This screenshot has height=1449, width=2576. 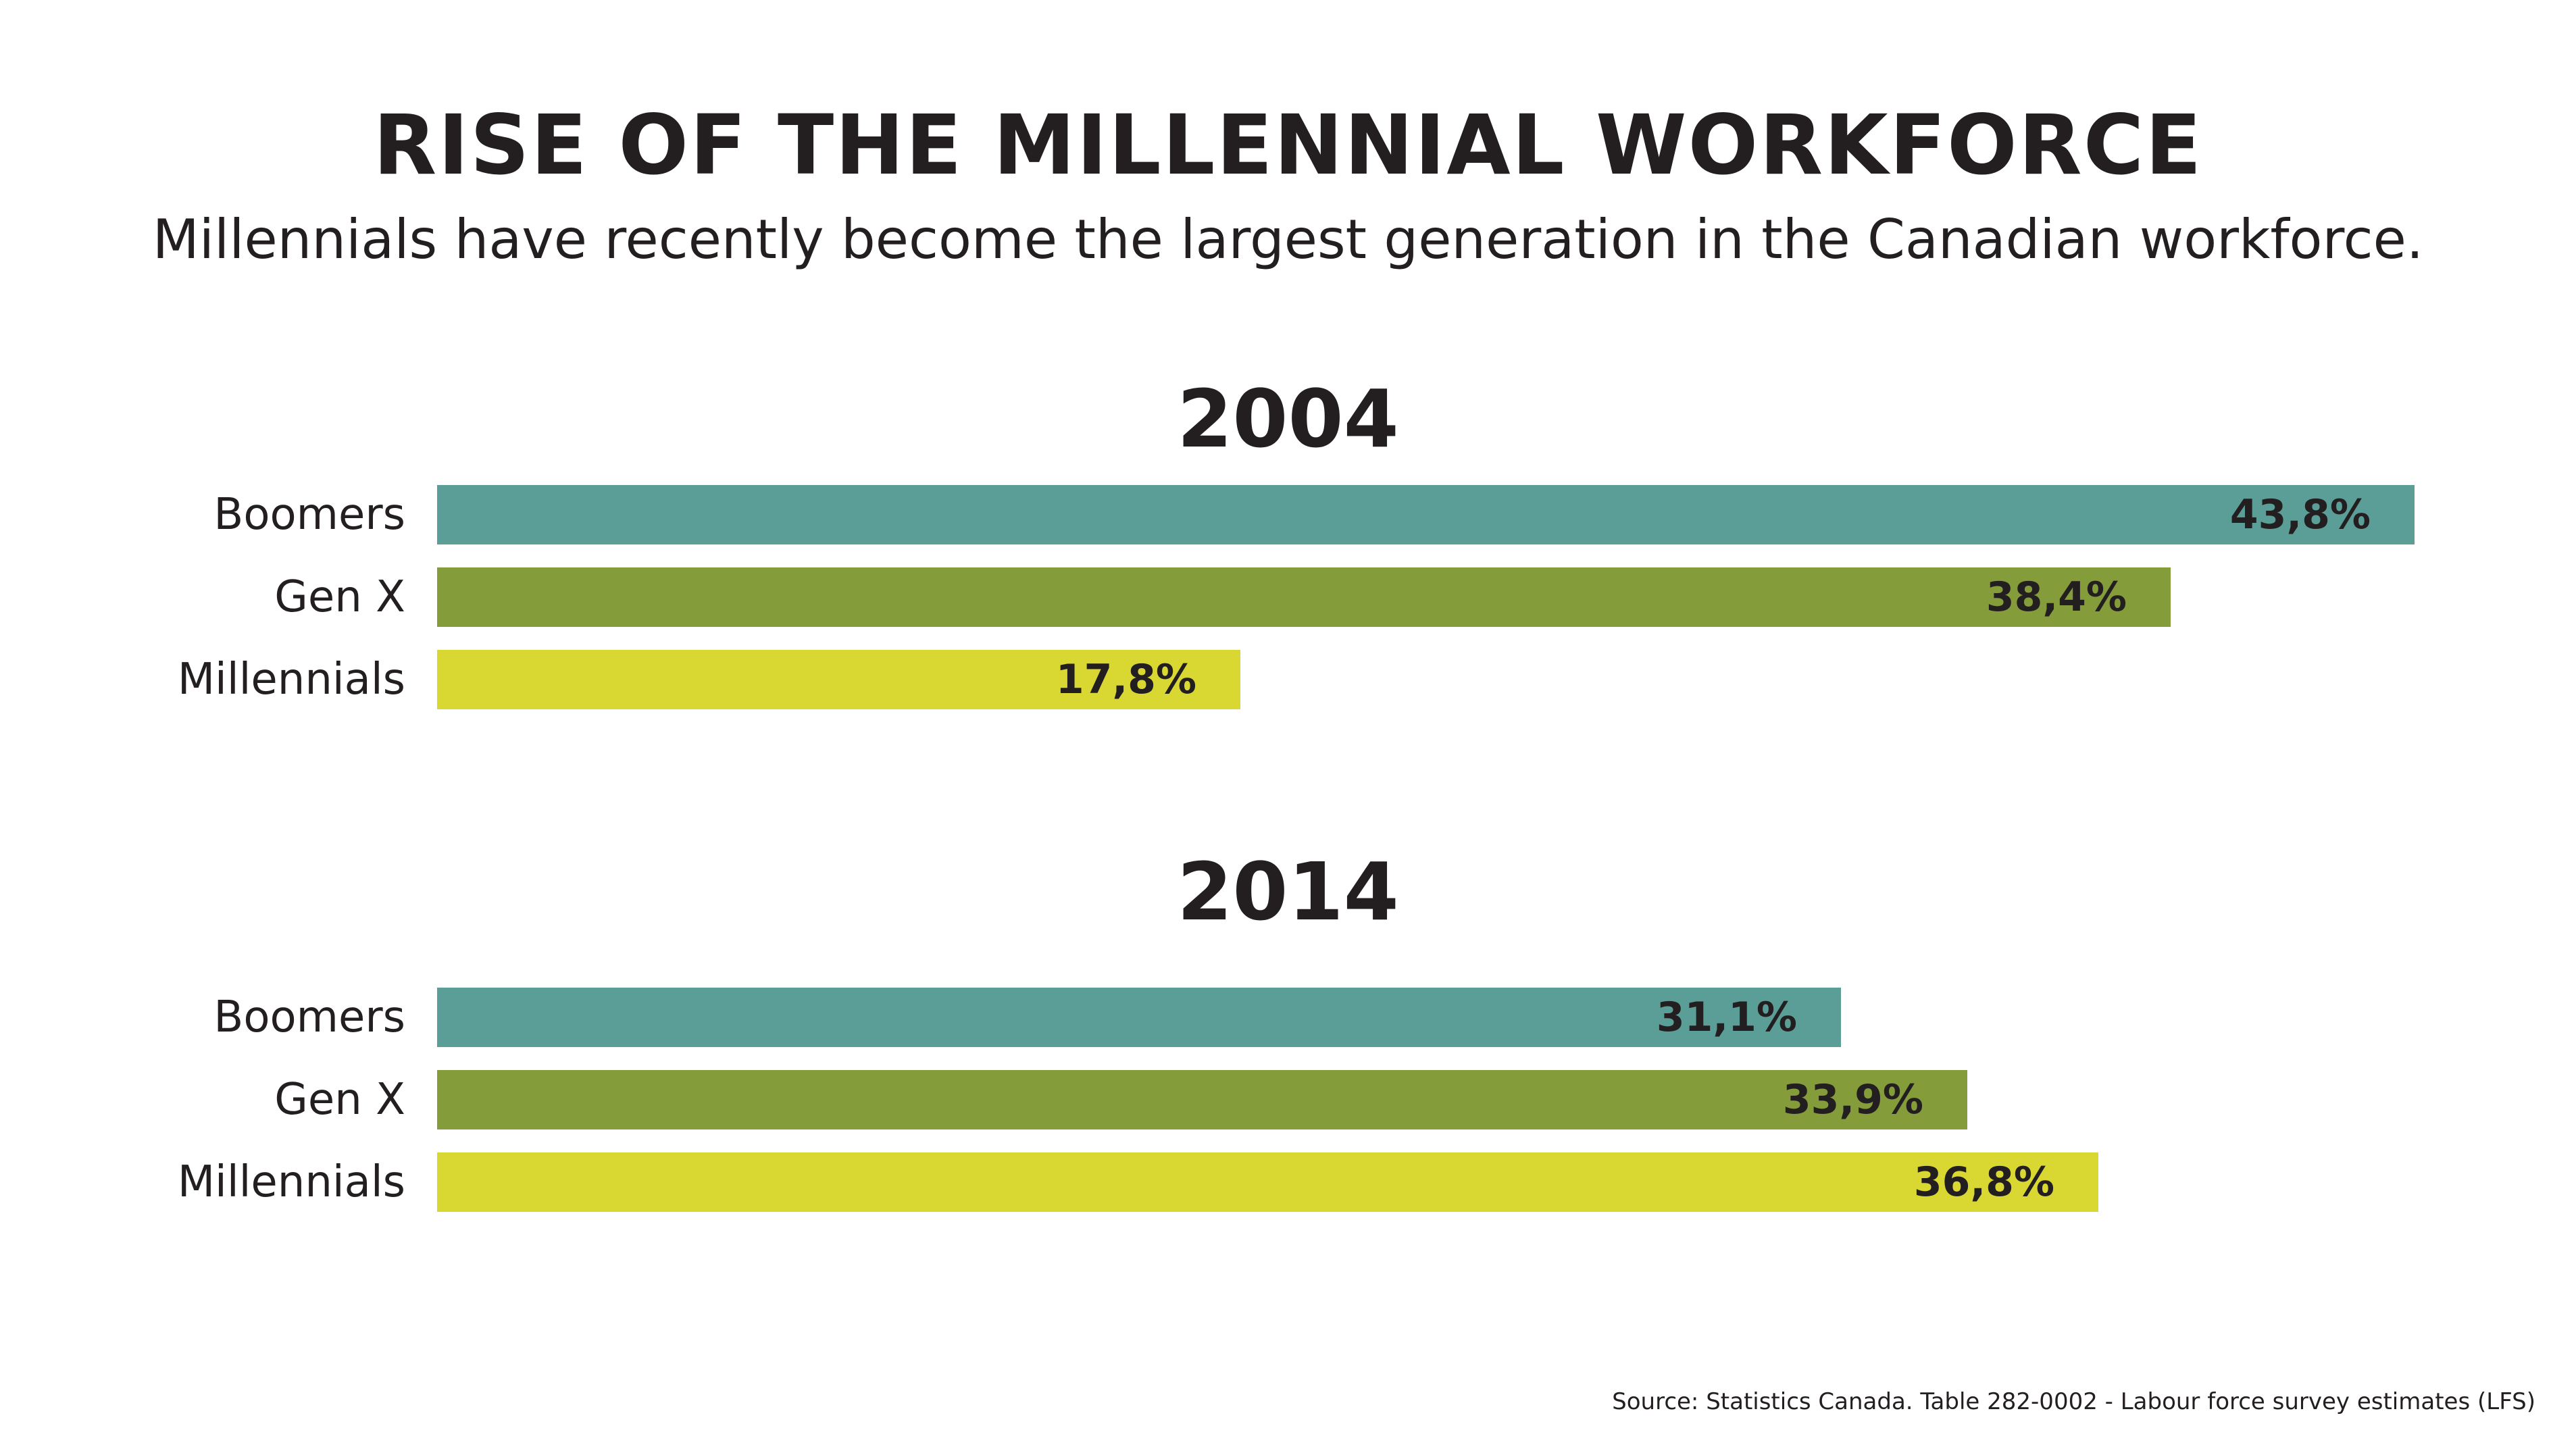 What do you see at coordinates (1267, 1182) in the screenshot?
I see `bar-millennials: 36,8%` at bounding box center [1267, 1182].